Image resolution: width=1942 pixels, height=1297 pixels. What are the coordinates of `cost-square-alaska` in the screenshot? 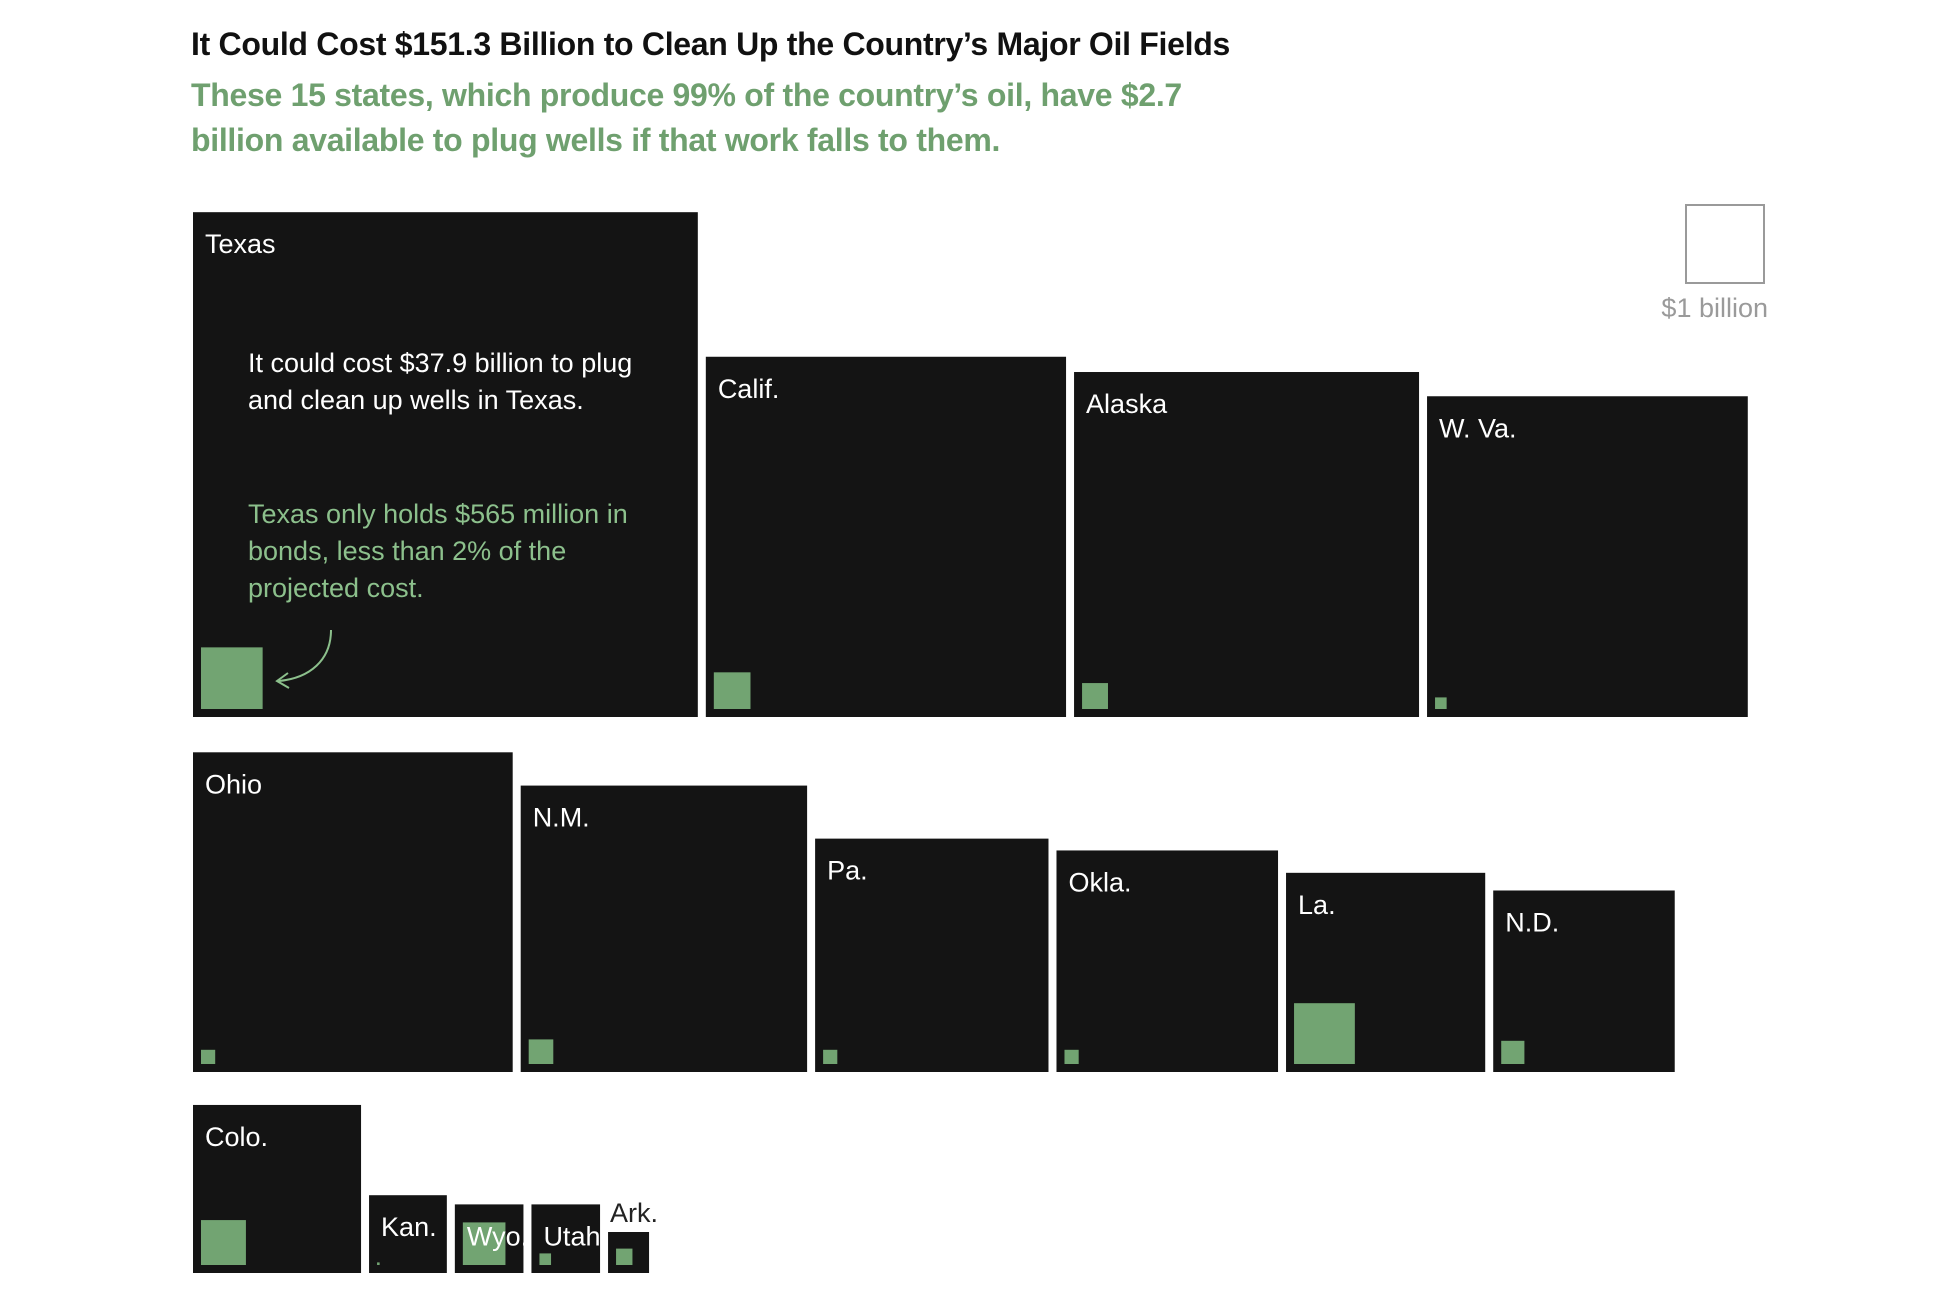 It's located at (1247, 544).